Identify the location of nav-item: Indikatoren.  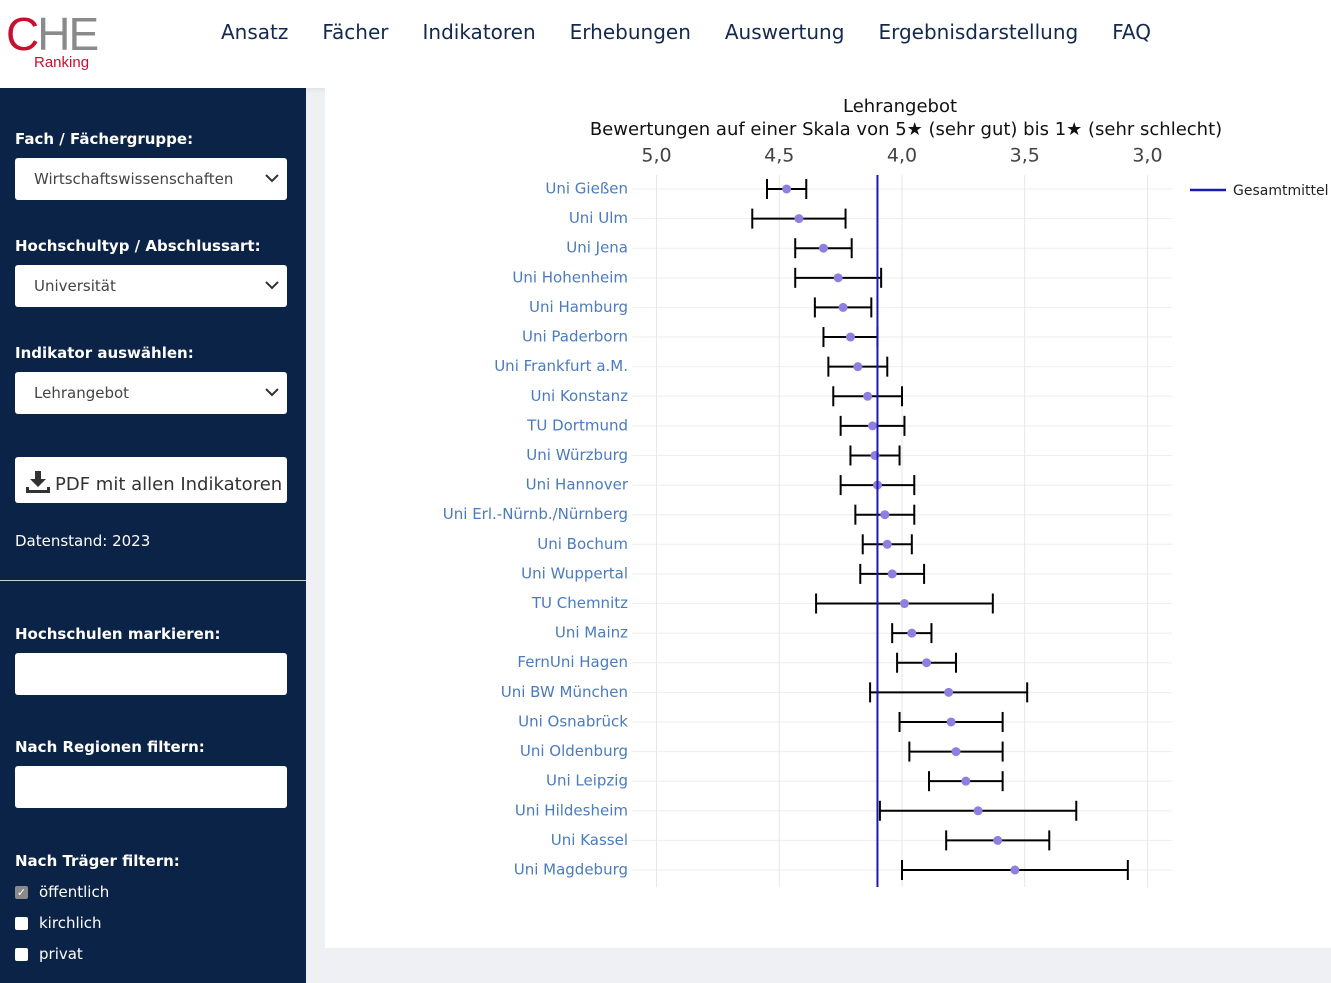
(479, 32).